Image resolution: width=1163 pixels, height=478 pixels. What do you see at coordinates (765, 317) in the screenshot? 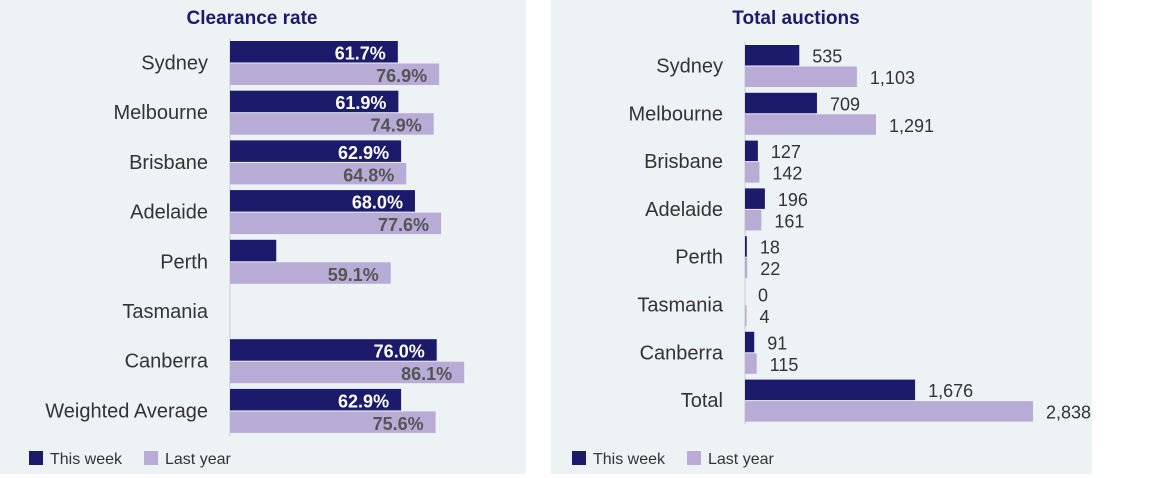
I see `data-label: 4` at bounding box center [765, 317].